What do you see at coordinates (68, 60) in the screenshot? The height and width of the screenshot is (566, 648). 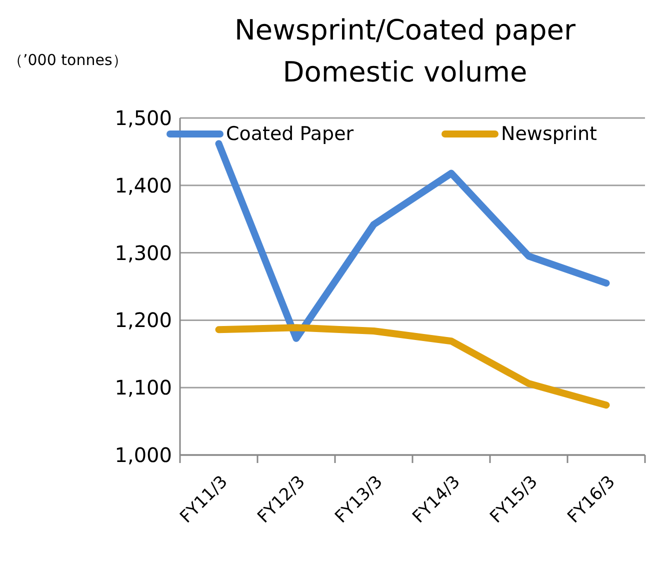 I see `y-axis-title: （’000 tonnes）` at bounding box center [68, 60].